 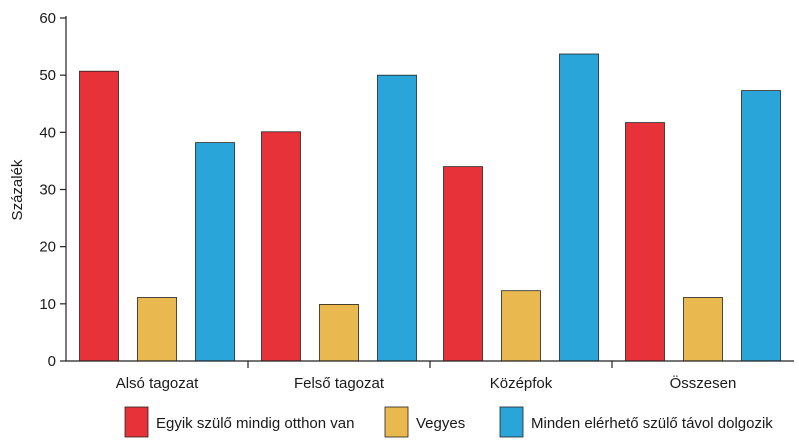 What do you see at coordinates (521, 383) in the screenshot?
I see `x-tick-label-3: Középfok` at bounding box center [521, 383].